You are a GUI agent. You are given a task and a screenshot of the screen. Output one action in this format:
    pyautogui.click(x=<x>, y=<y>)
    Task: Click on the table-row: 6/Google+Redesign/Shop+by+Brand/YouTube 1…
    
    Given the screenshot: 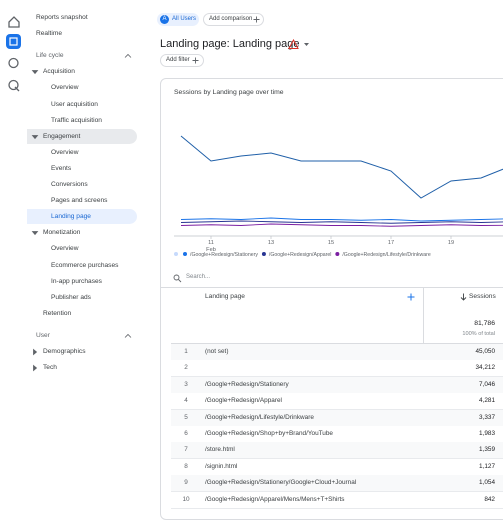 What is the action you would take?
    pyautogui.click(x=337, y=434)
    